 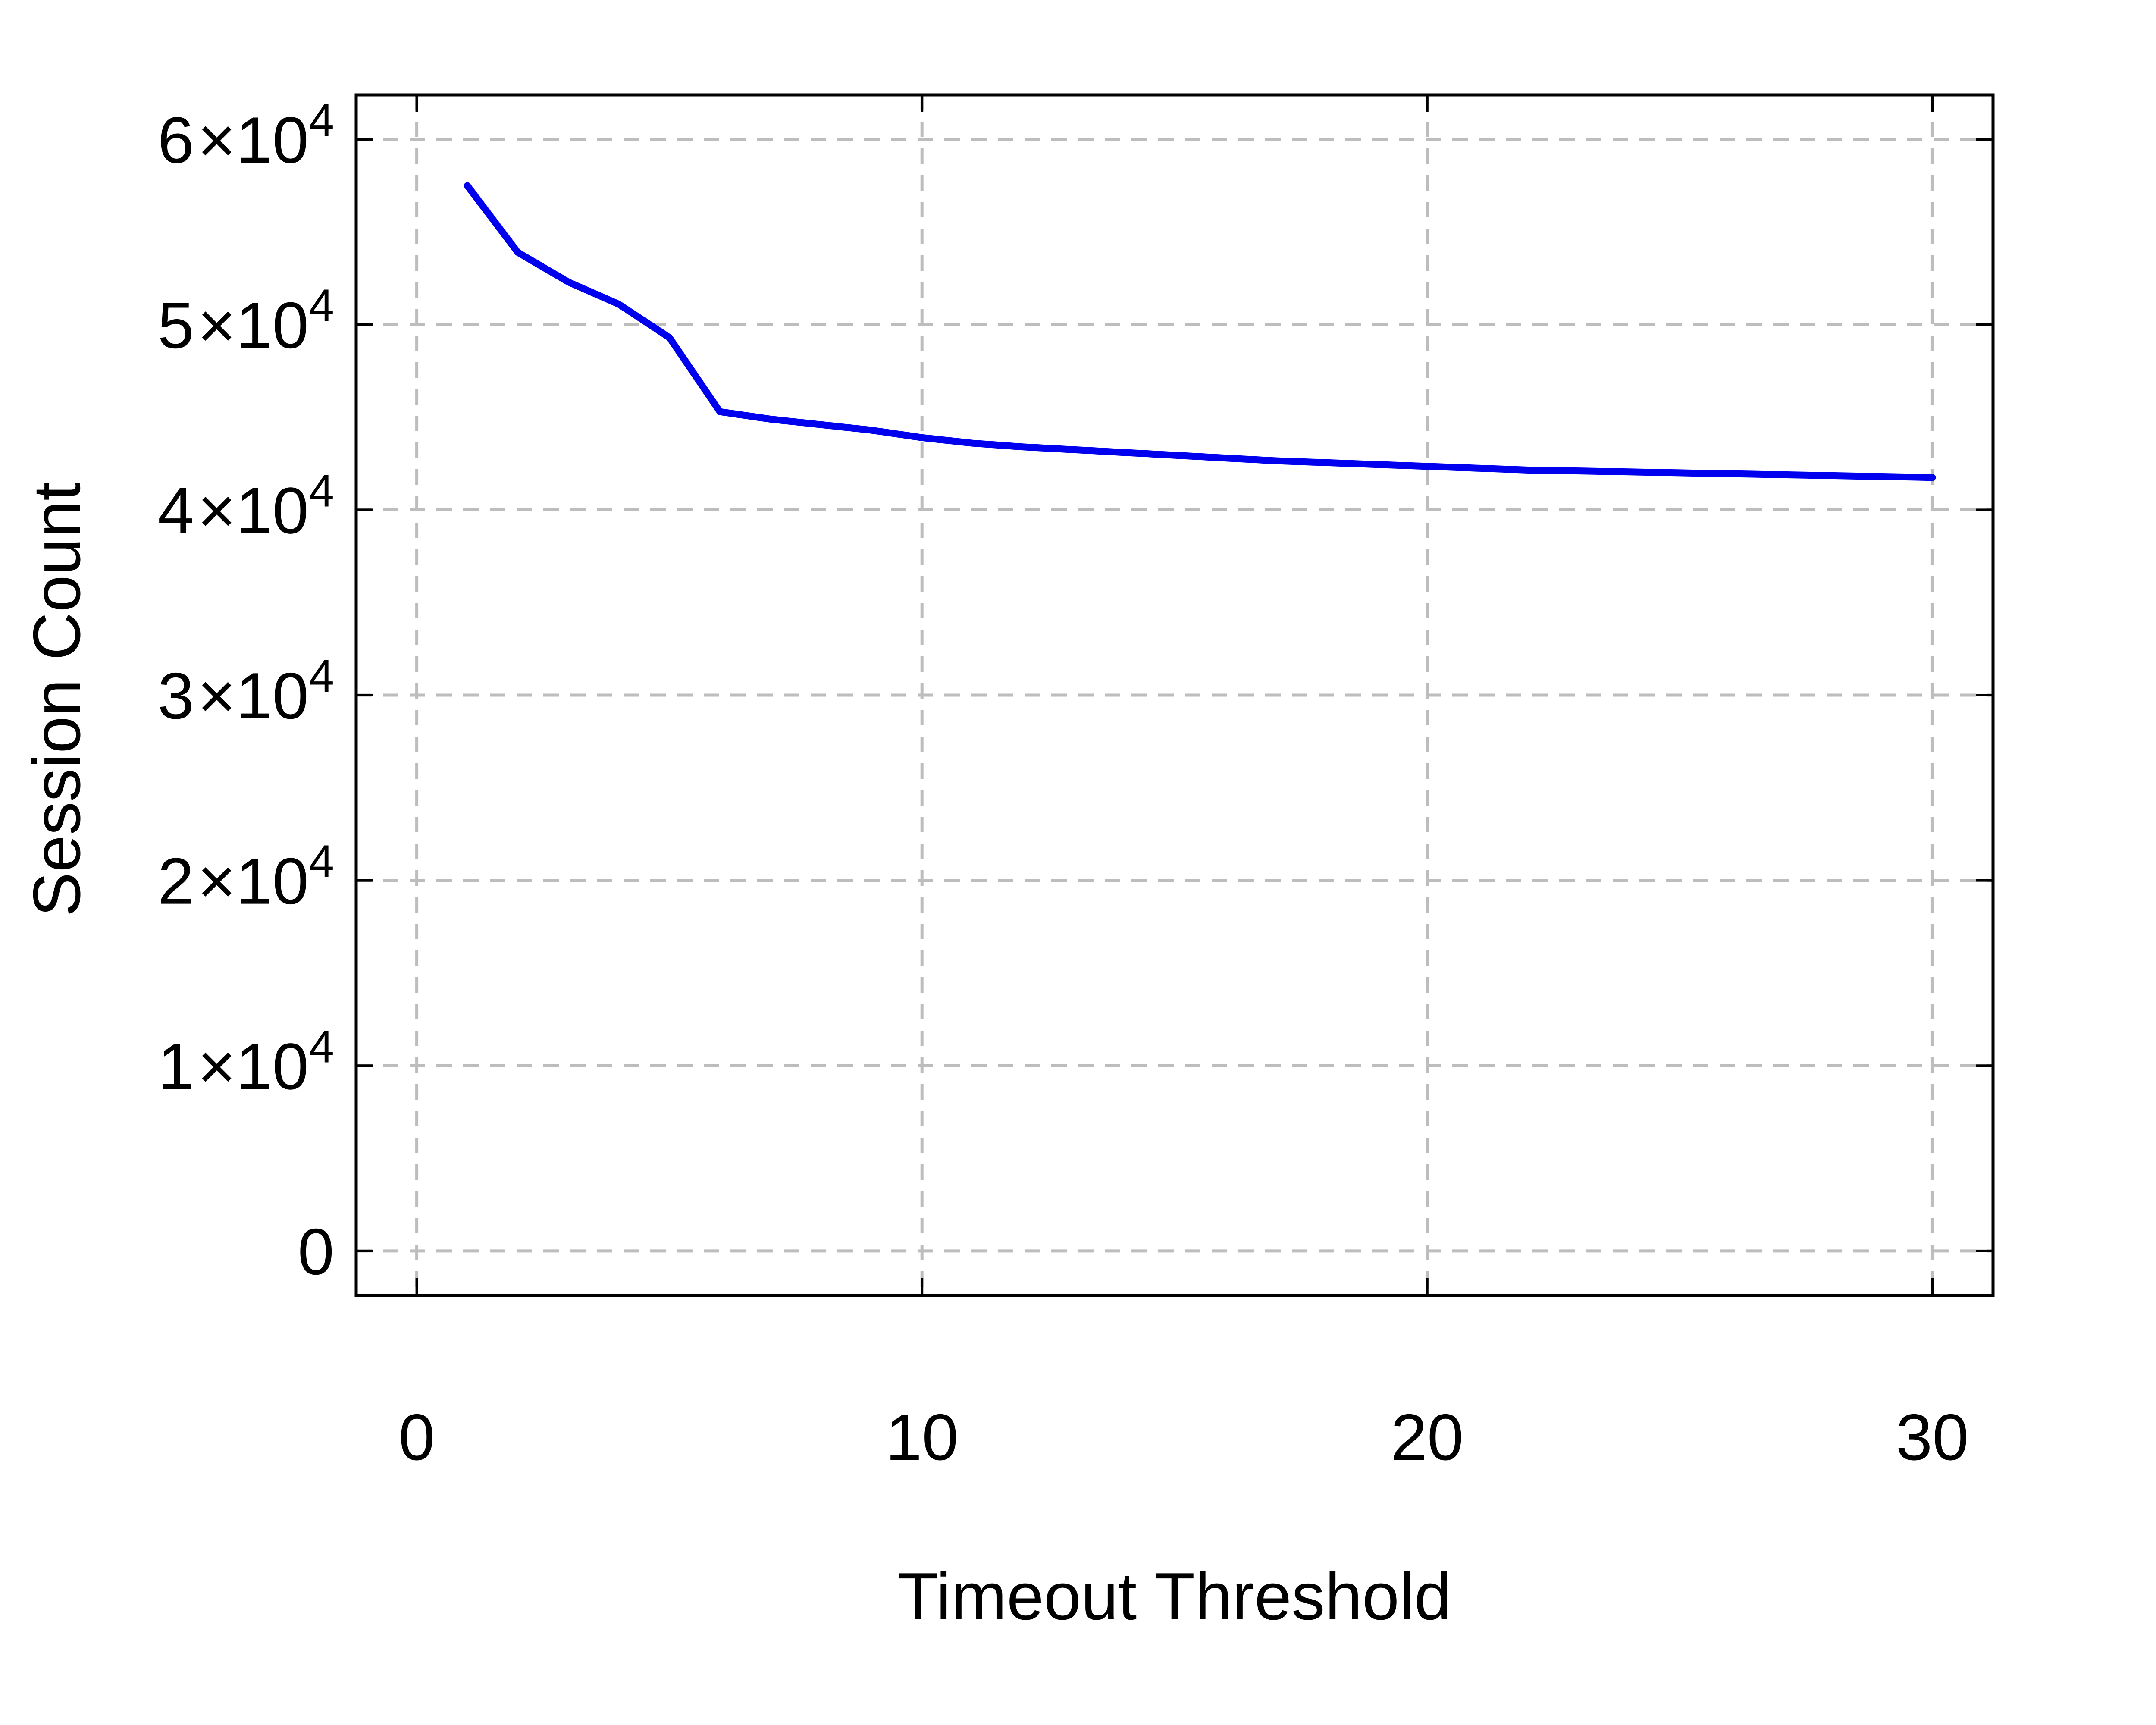 I want to click on y-tick-mantissa: 0, so click(x=316, y=1252).